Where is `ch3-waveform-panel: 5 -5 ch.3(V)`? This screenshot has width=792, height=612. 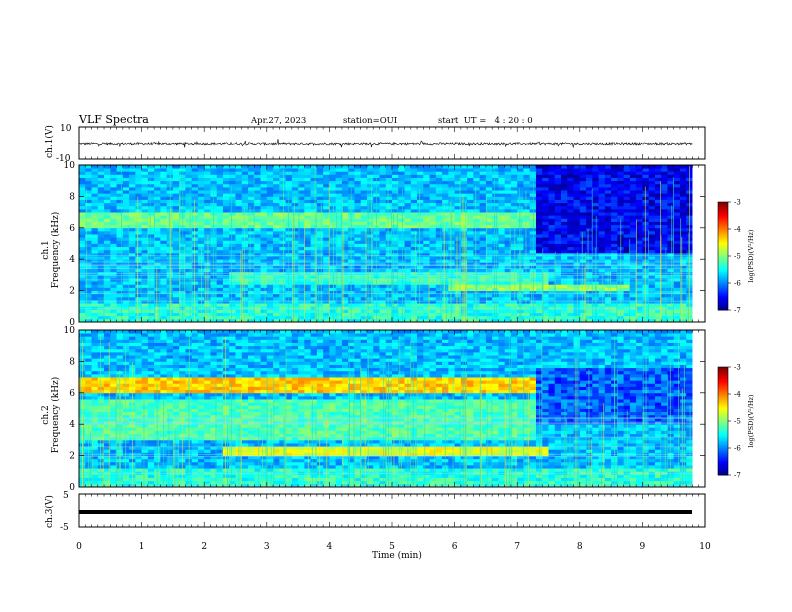
ch3-waveform-panel: 5 -5 ch.3(V) is located at coordinates (375, 512).